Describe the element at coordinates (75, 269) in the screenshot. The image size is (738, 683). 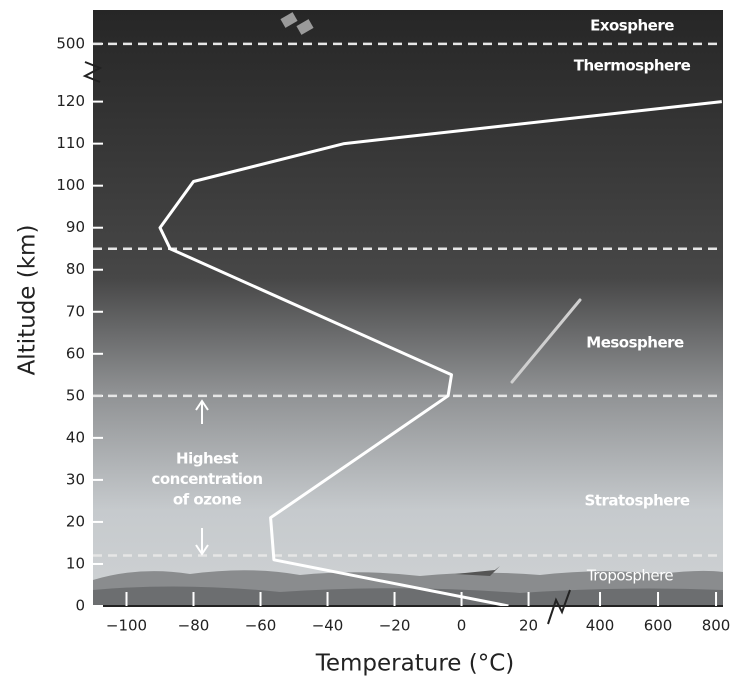
I see `y-tick-label: 80` at that location.